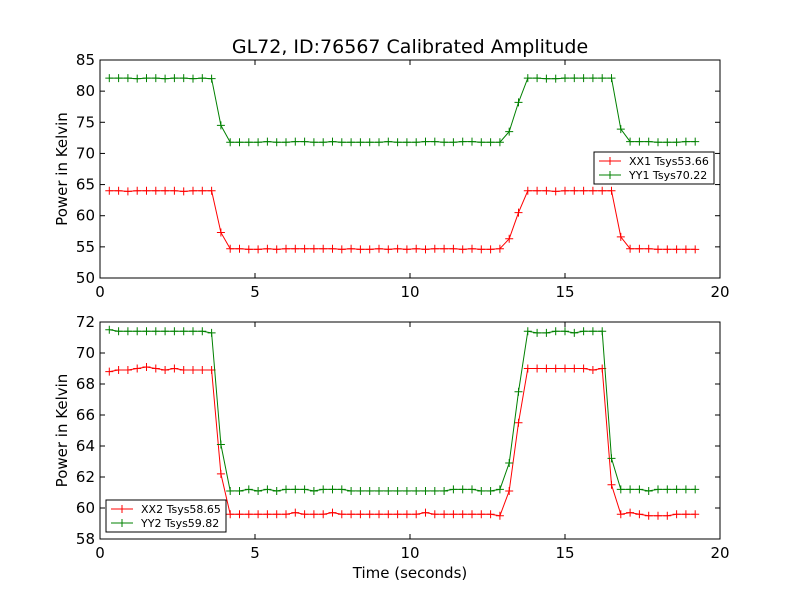 This screenshot has width=800, height=600. I want to click on series-line, so click(402, 220).